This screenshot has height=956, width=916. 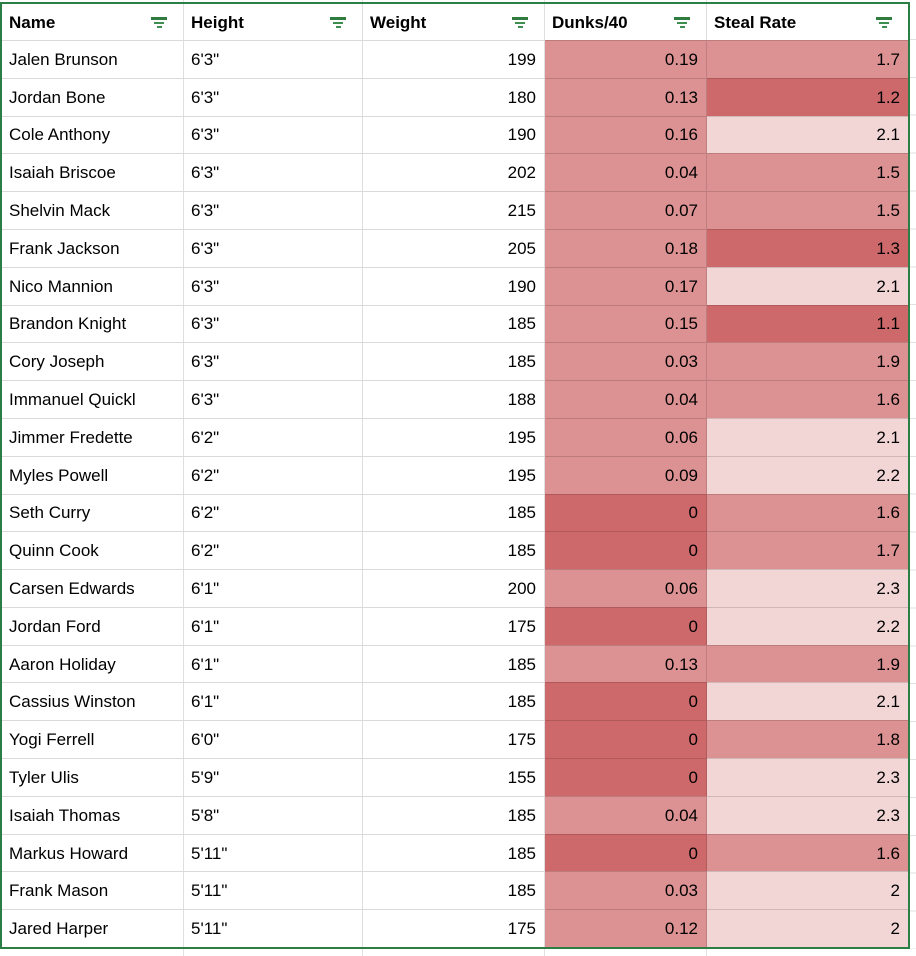 What do you see at coordinates (93, 701) in the screenshot?
I see `cell-name: Cassius Winston` at bounding box center [93, 701].